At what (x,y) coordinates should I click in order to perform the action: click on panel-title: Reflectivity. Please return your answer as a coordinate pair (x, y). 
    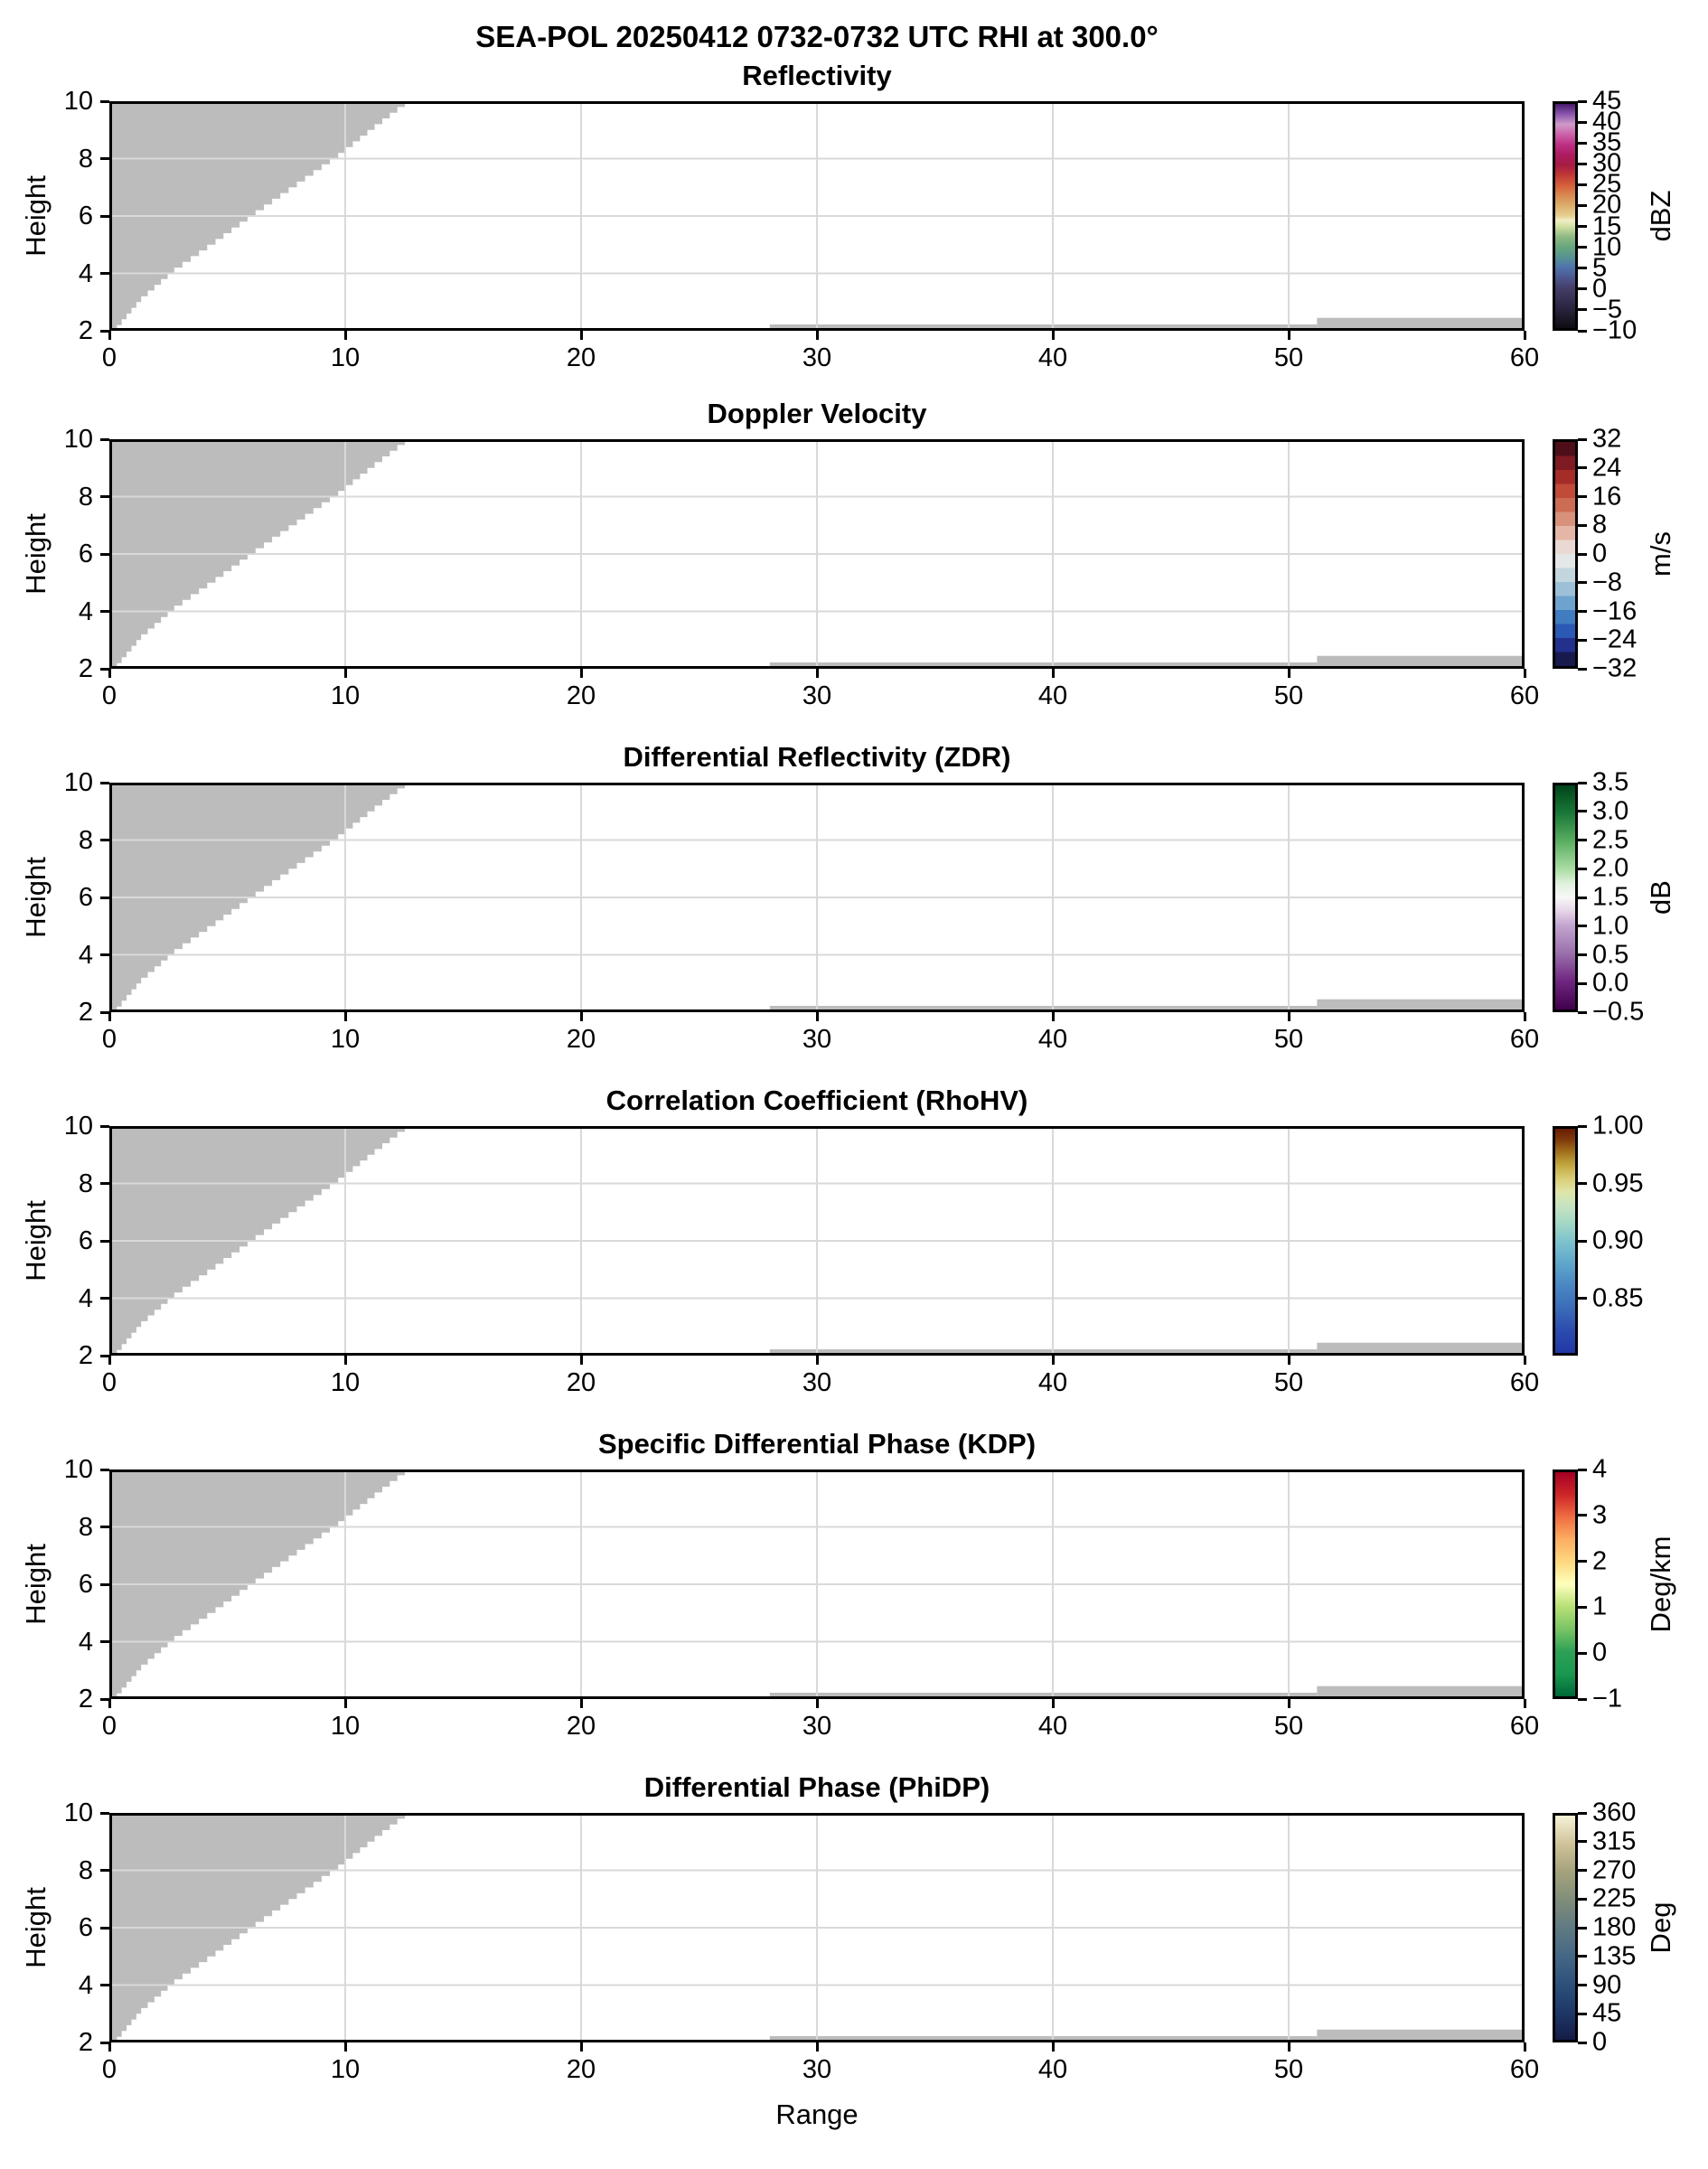
    Looking at the image, I should click on (817, 75).